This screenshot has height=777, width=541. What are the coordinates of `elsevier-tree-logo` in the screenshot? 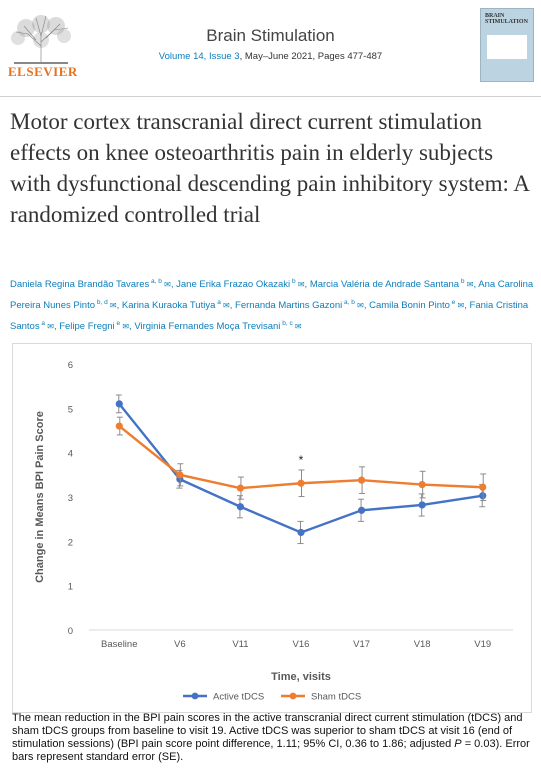 It's located at (41, 39).